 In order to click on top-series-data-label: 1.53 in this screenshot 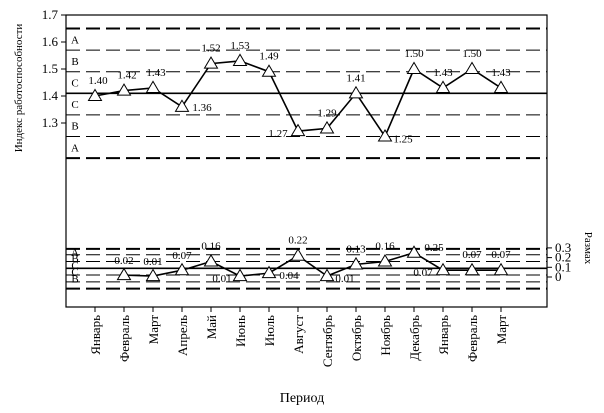, I will do `click(240, 46)`.